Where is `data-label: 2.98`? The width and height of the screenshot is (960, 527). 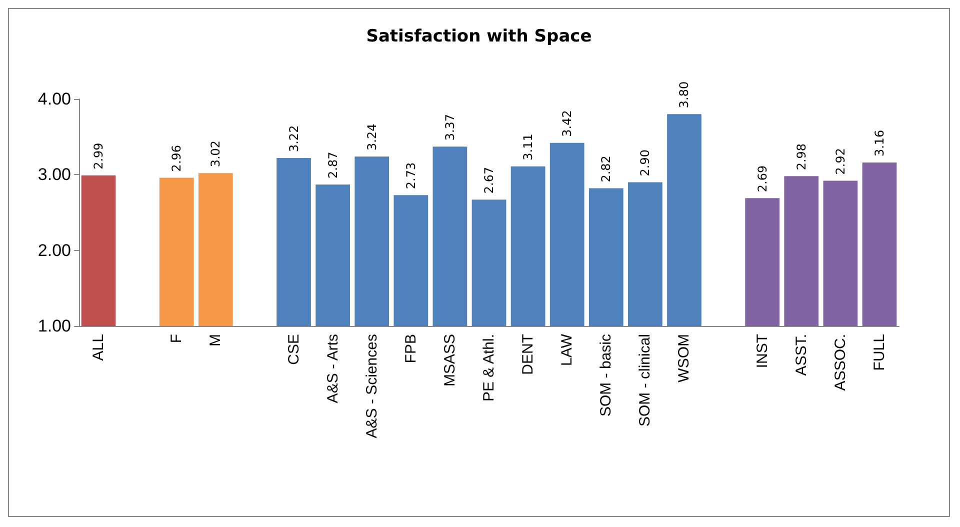
data-label: 2.98 is located at coordinates (801, 156).